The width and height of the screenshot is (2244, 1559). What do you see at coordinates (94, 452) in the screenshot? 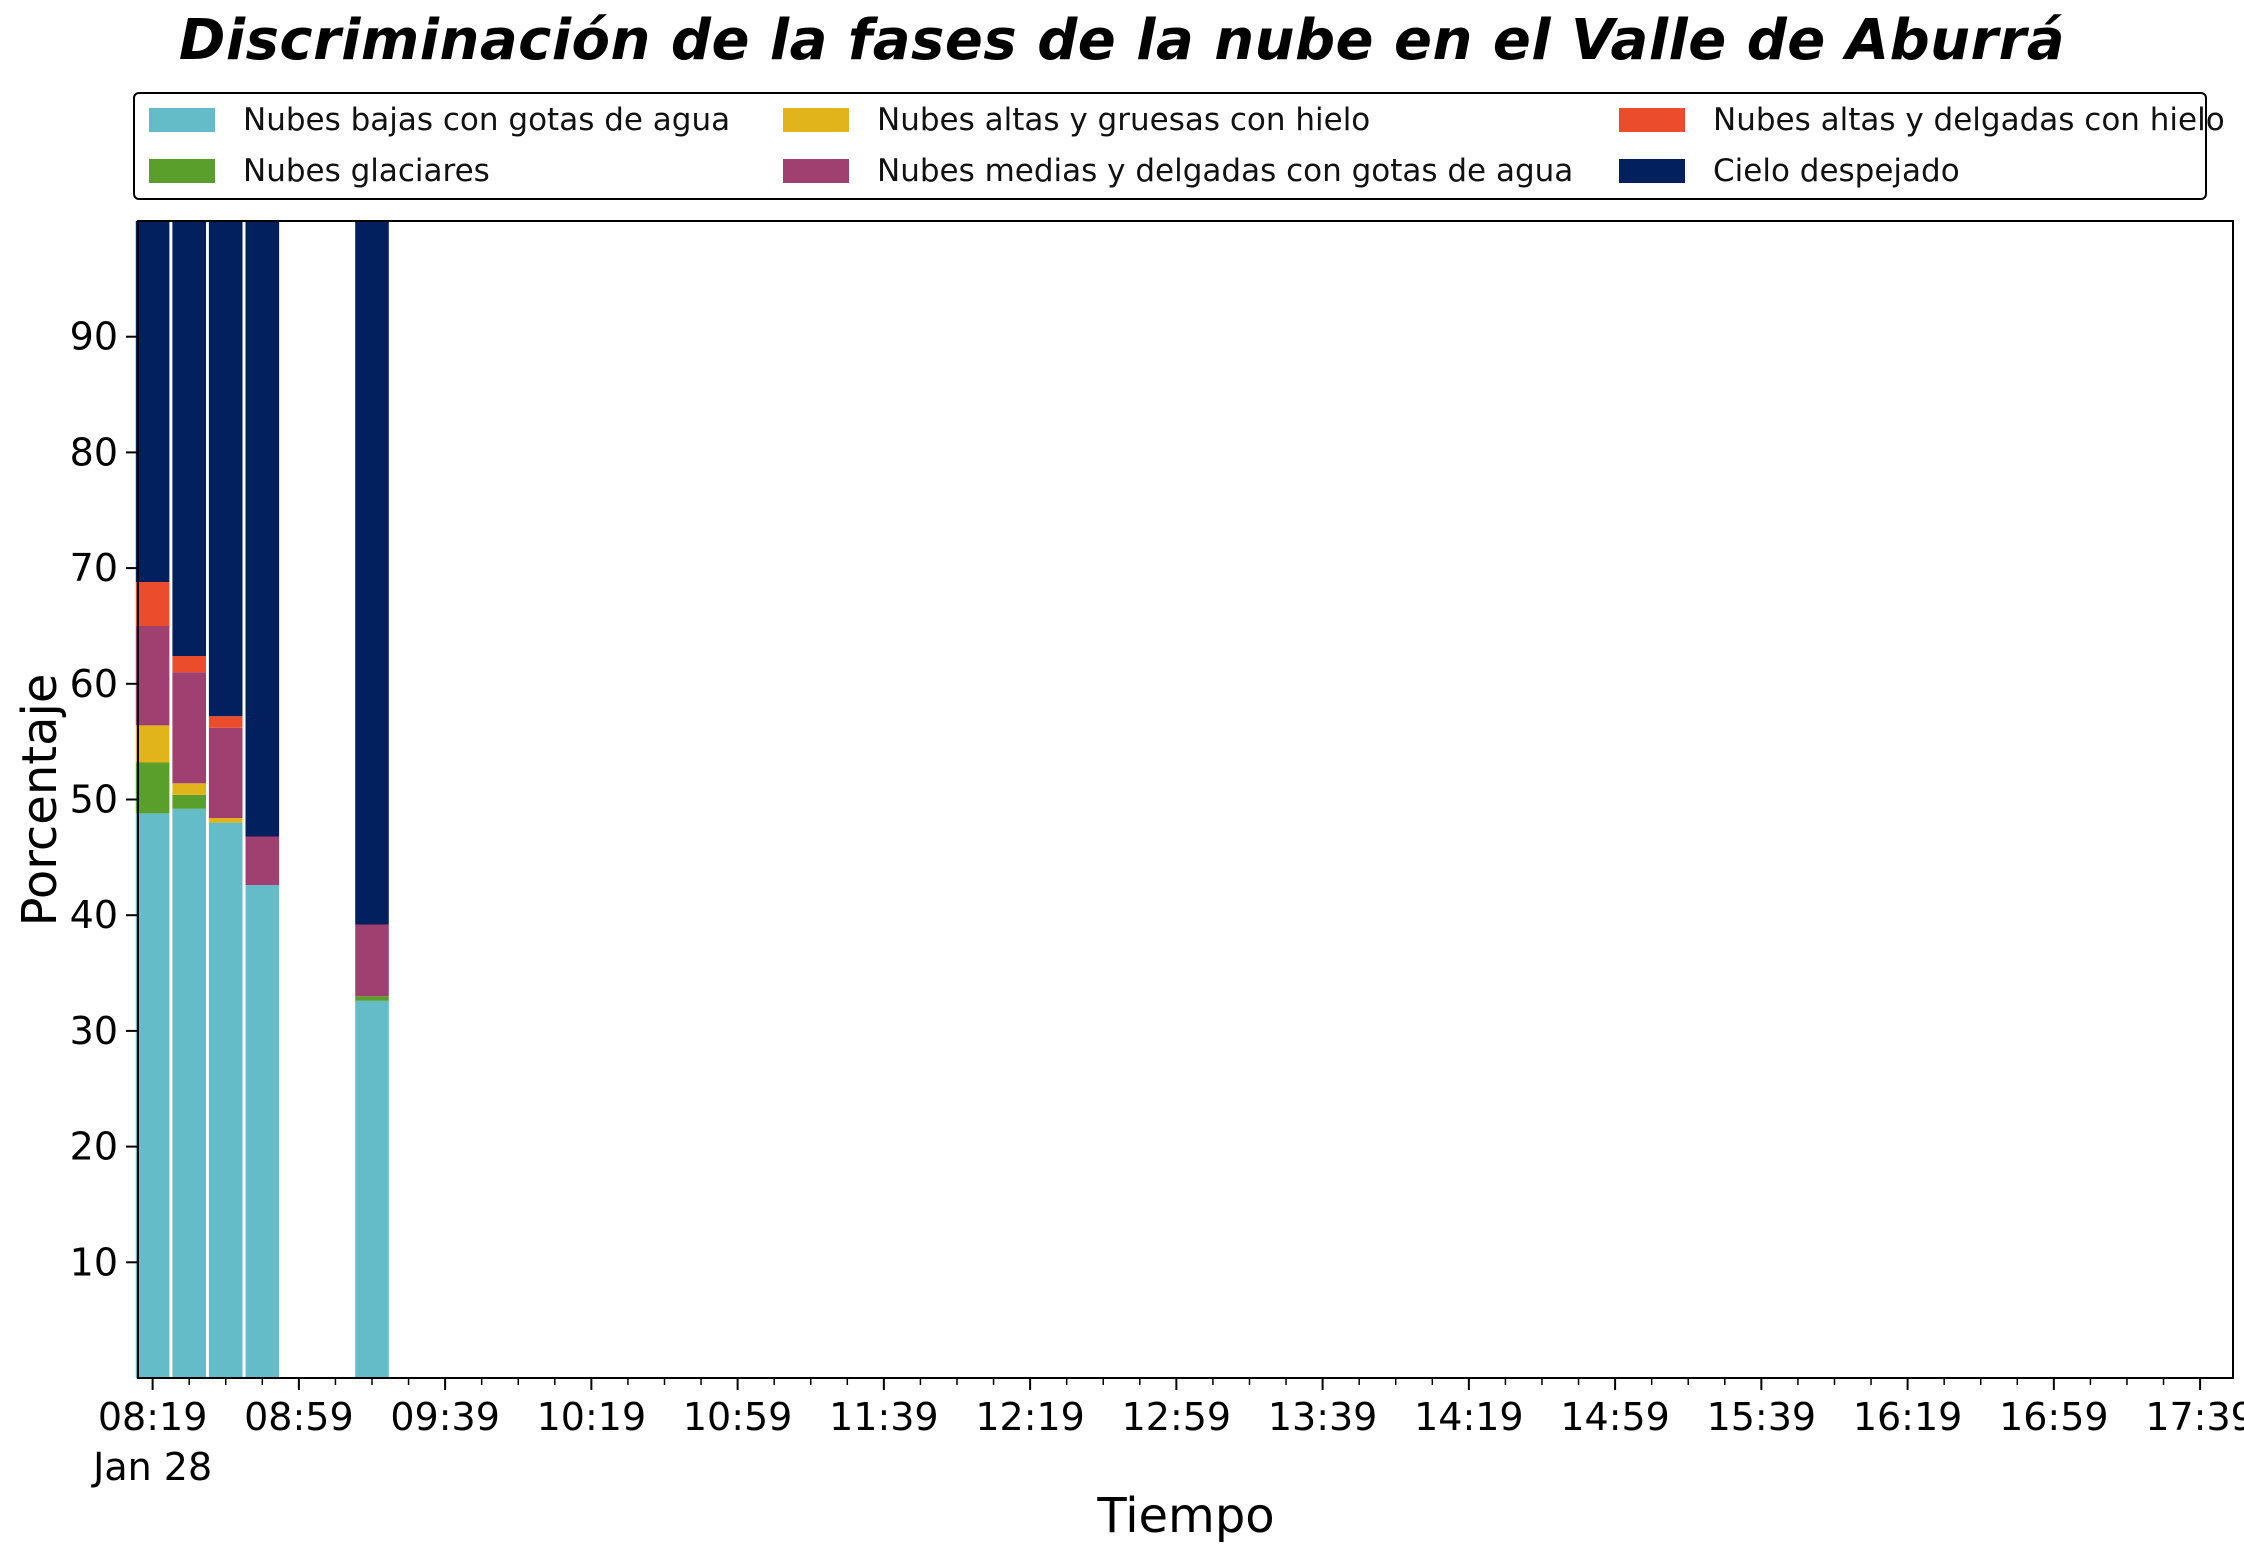
I see `y-tick-label: 80` at bounding box center [94, 452].